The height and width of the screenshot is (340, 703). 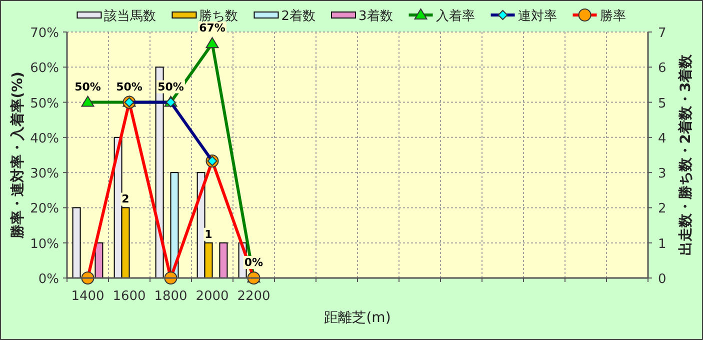 What do you see at coordinates (44, 68) in the screenshot?
I see `y-tick-label: 60%` at bounding box center [44, 68].